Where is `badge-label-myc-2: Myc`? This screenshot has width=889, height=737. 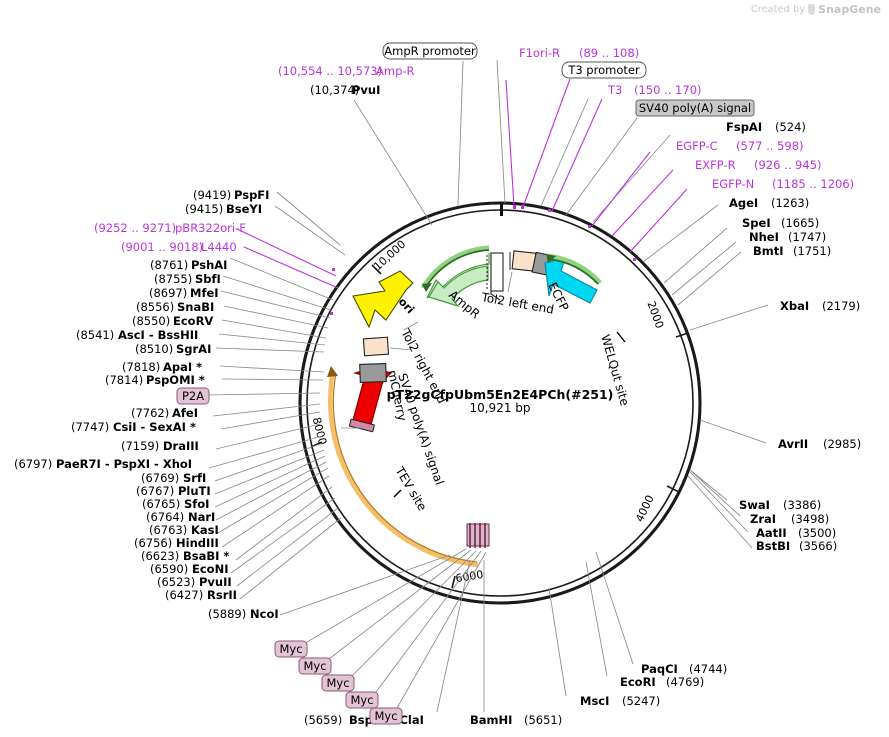 badge-label-myc-2: Myc is located at coordinates (314, 666).